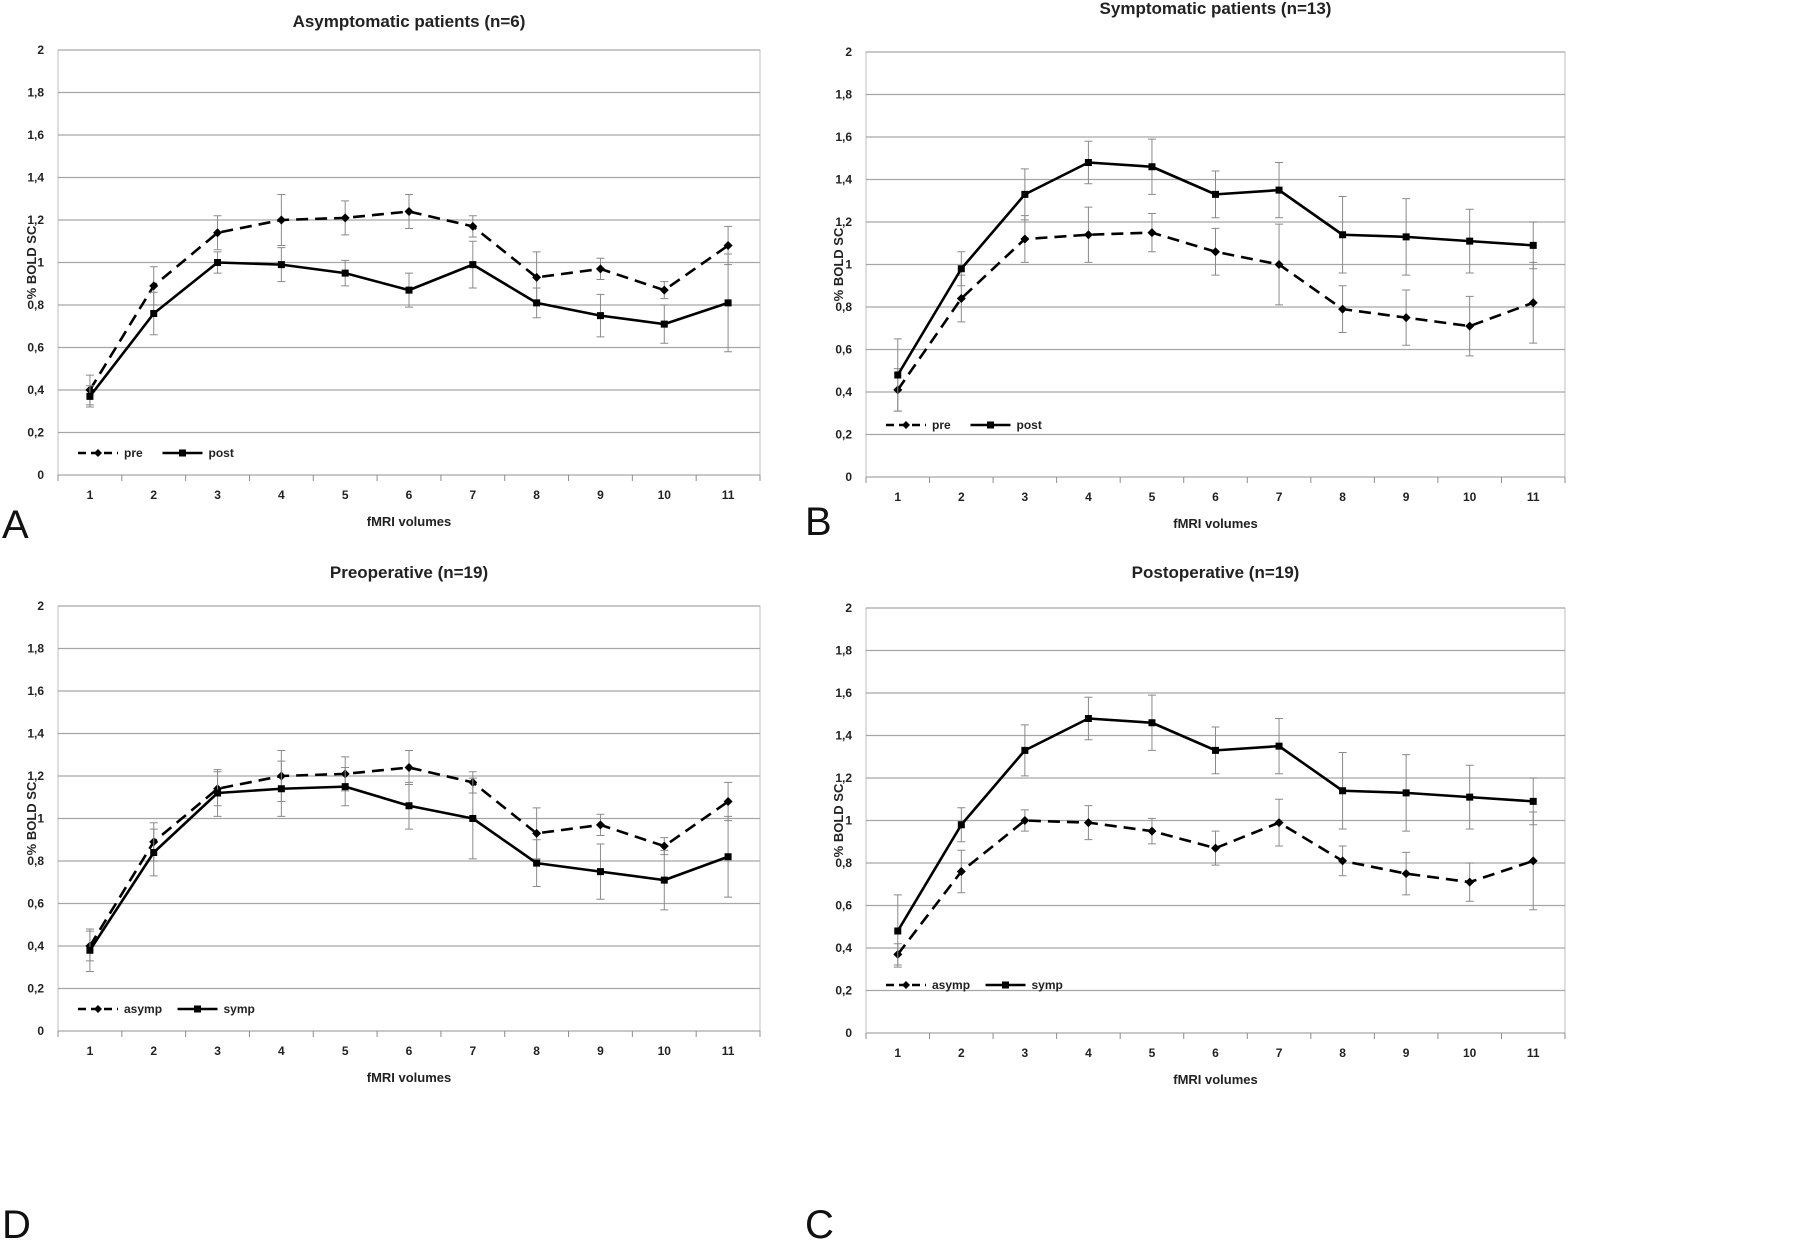  What do you see at coordinates (818, 522) in the screenshot?
I see `panel-letter: B` at bounding box center [818, 522].